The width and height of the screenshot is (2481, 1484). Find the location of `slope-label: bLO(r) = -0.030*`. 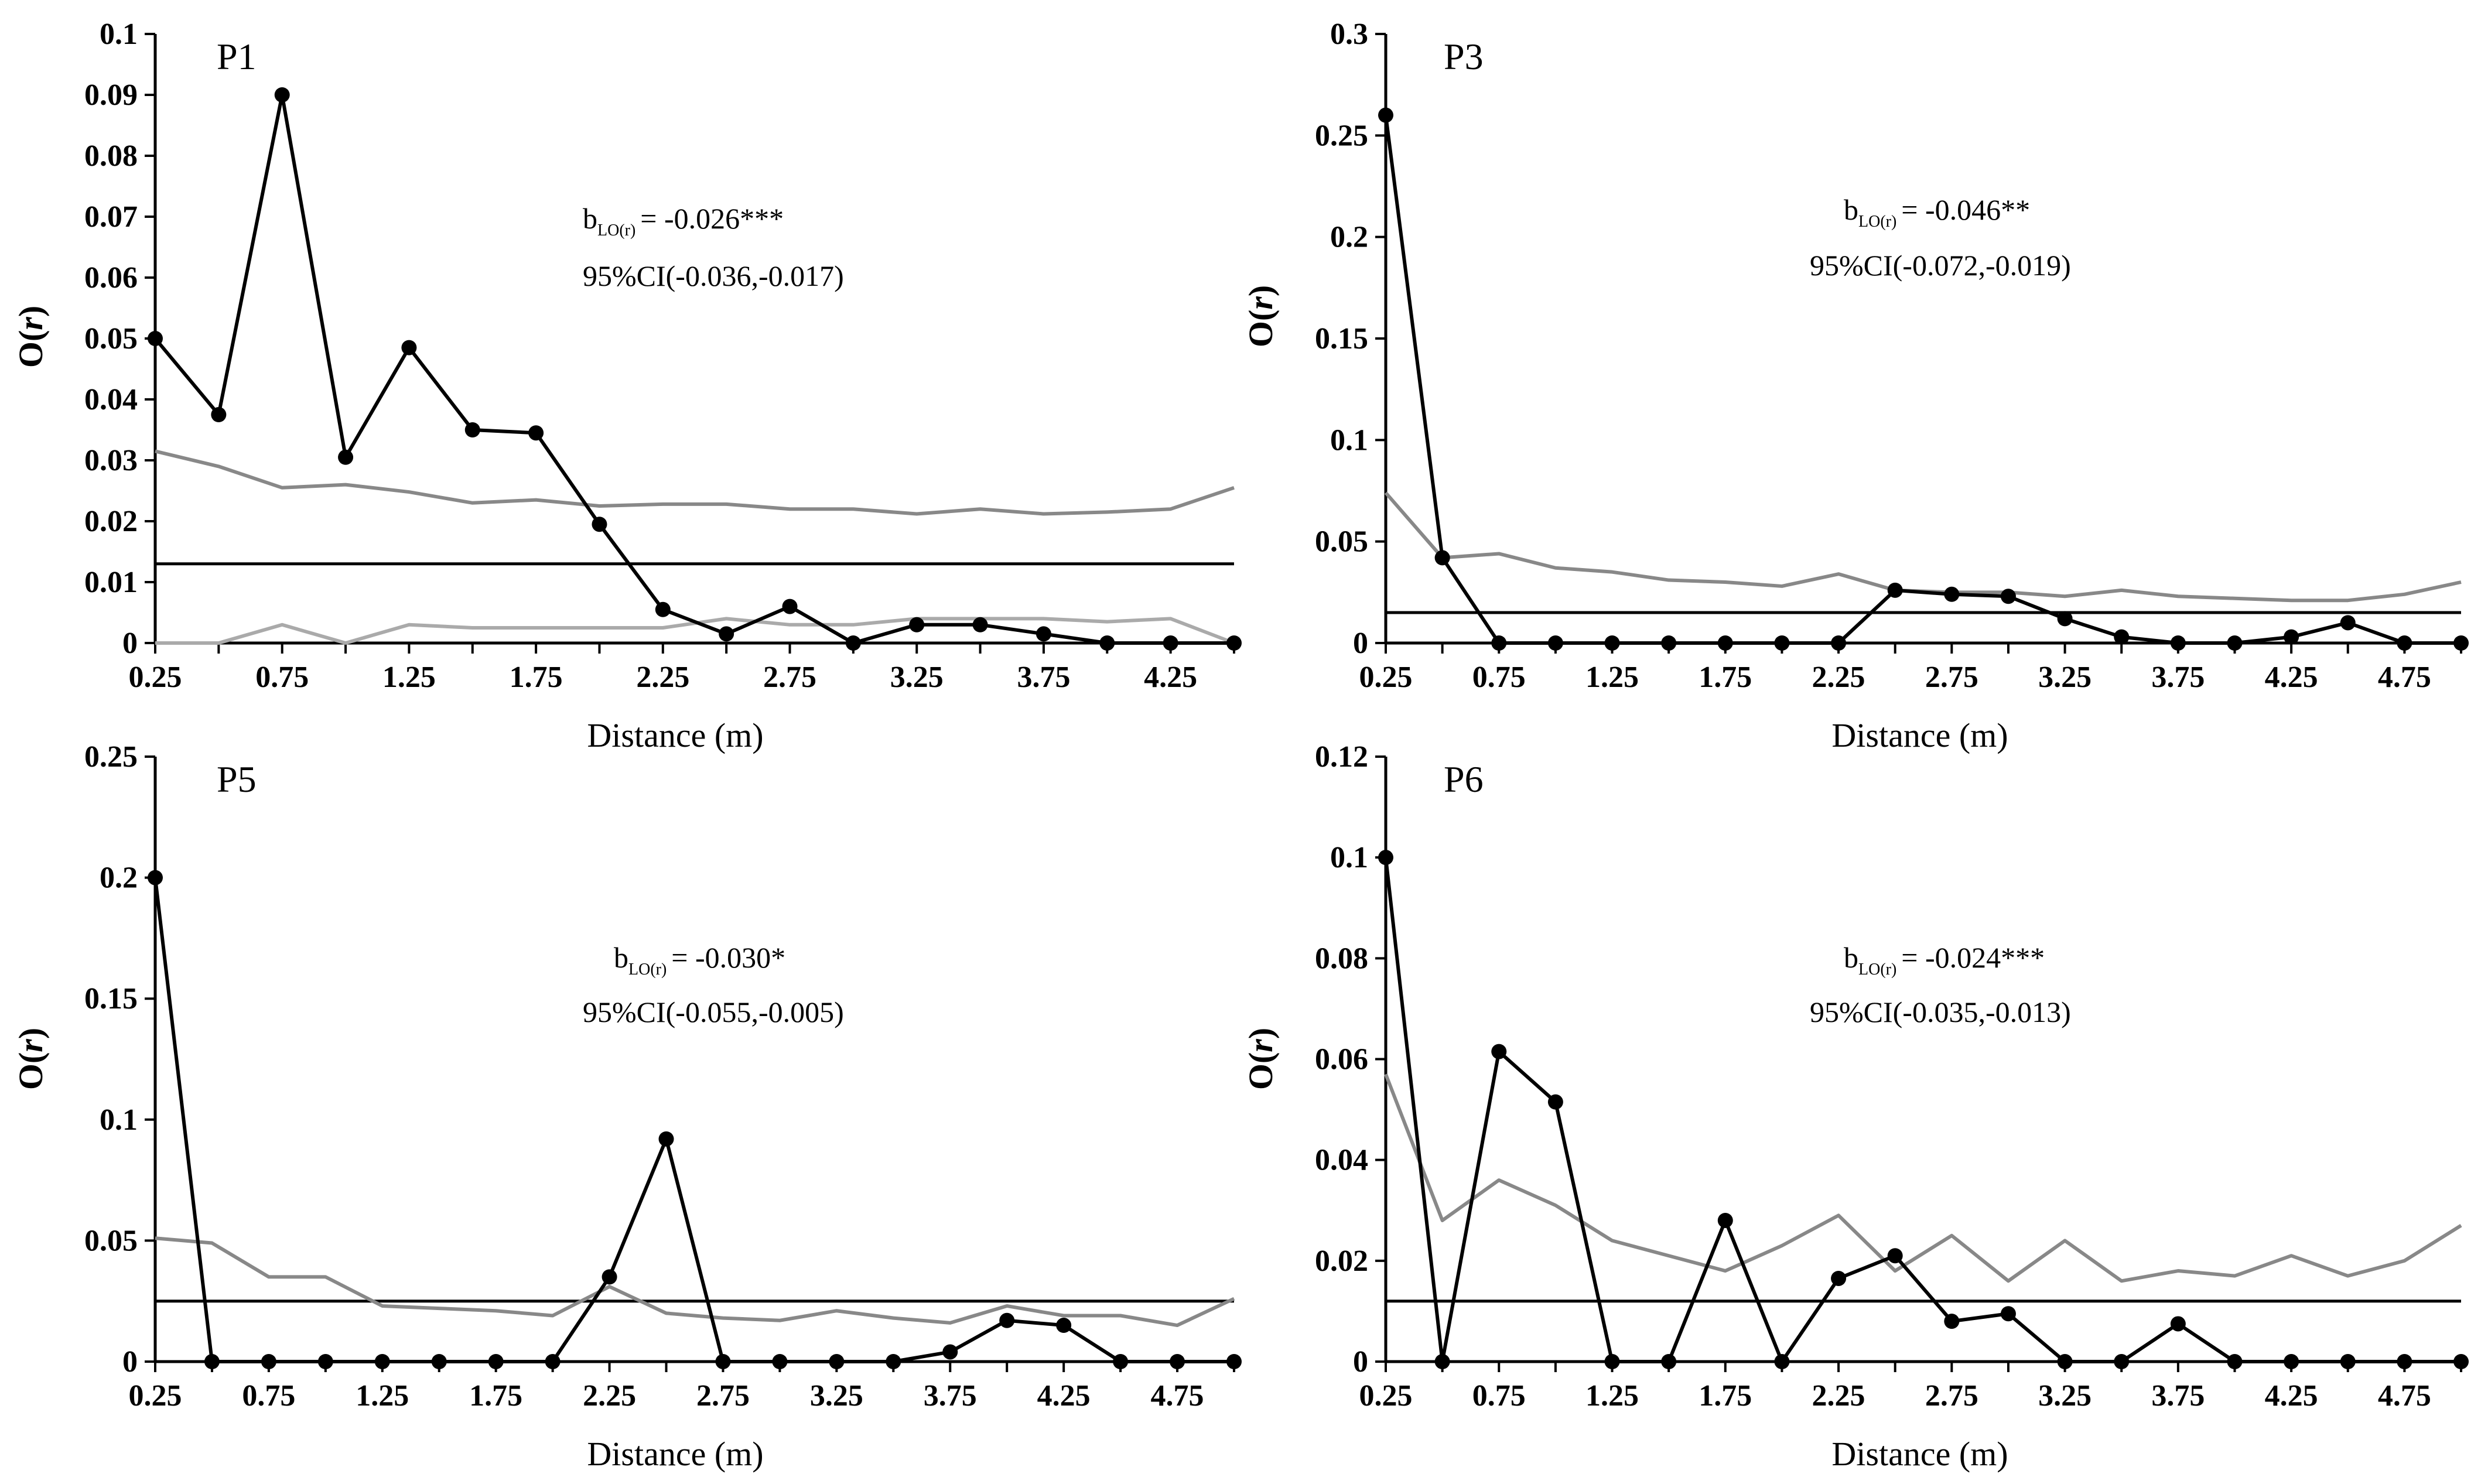

slope-label: bLO(r) = -0.030* is located at coordinates (699, 960).